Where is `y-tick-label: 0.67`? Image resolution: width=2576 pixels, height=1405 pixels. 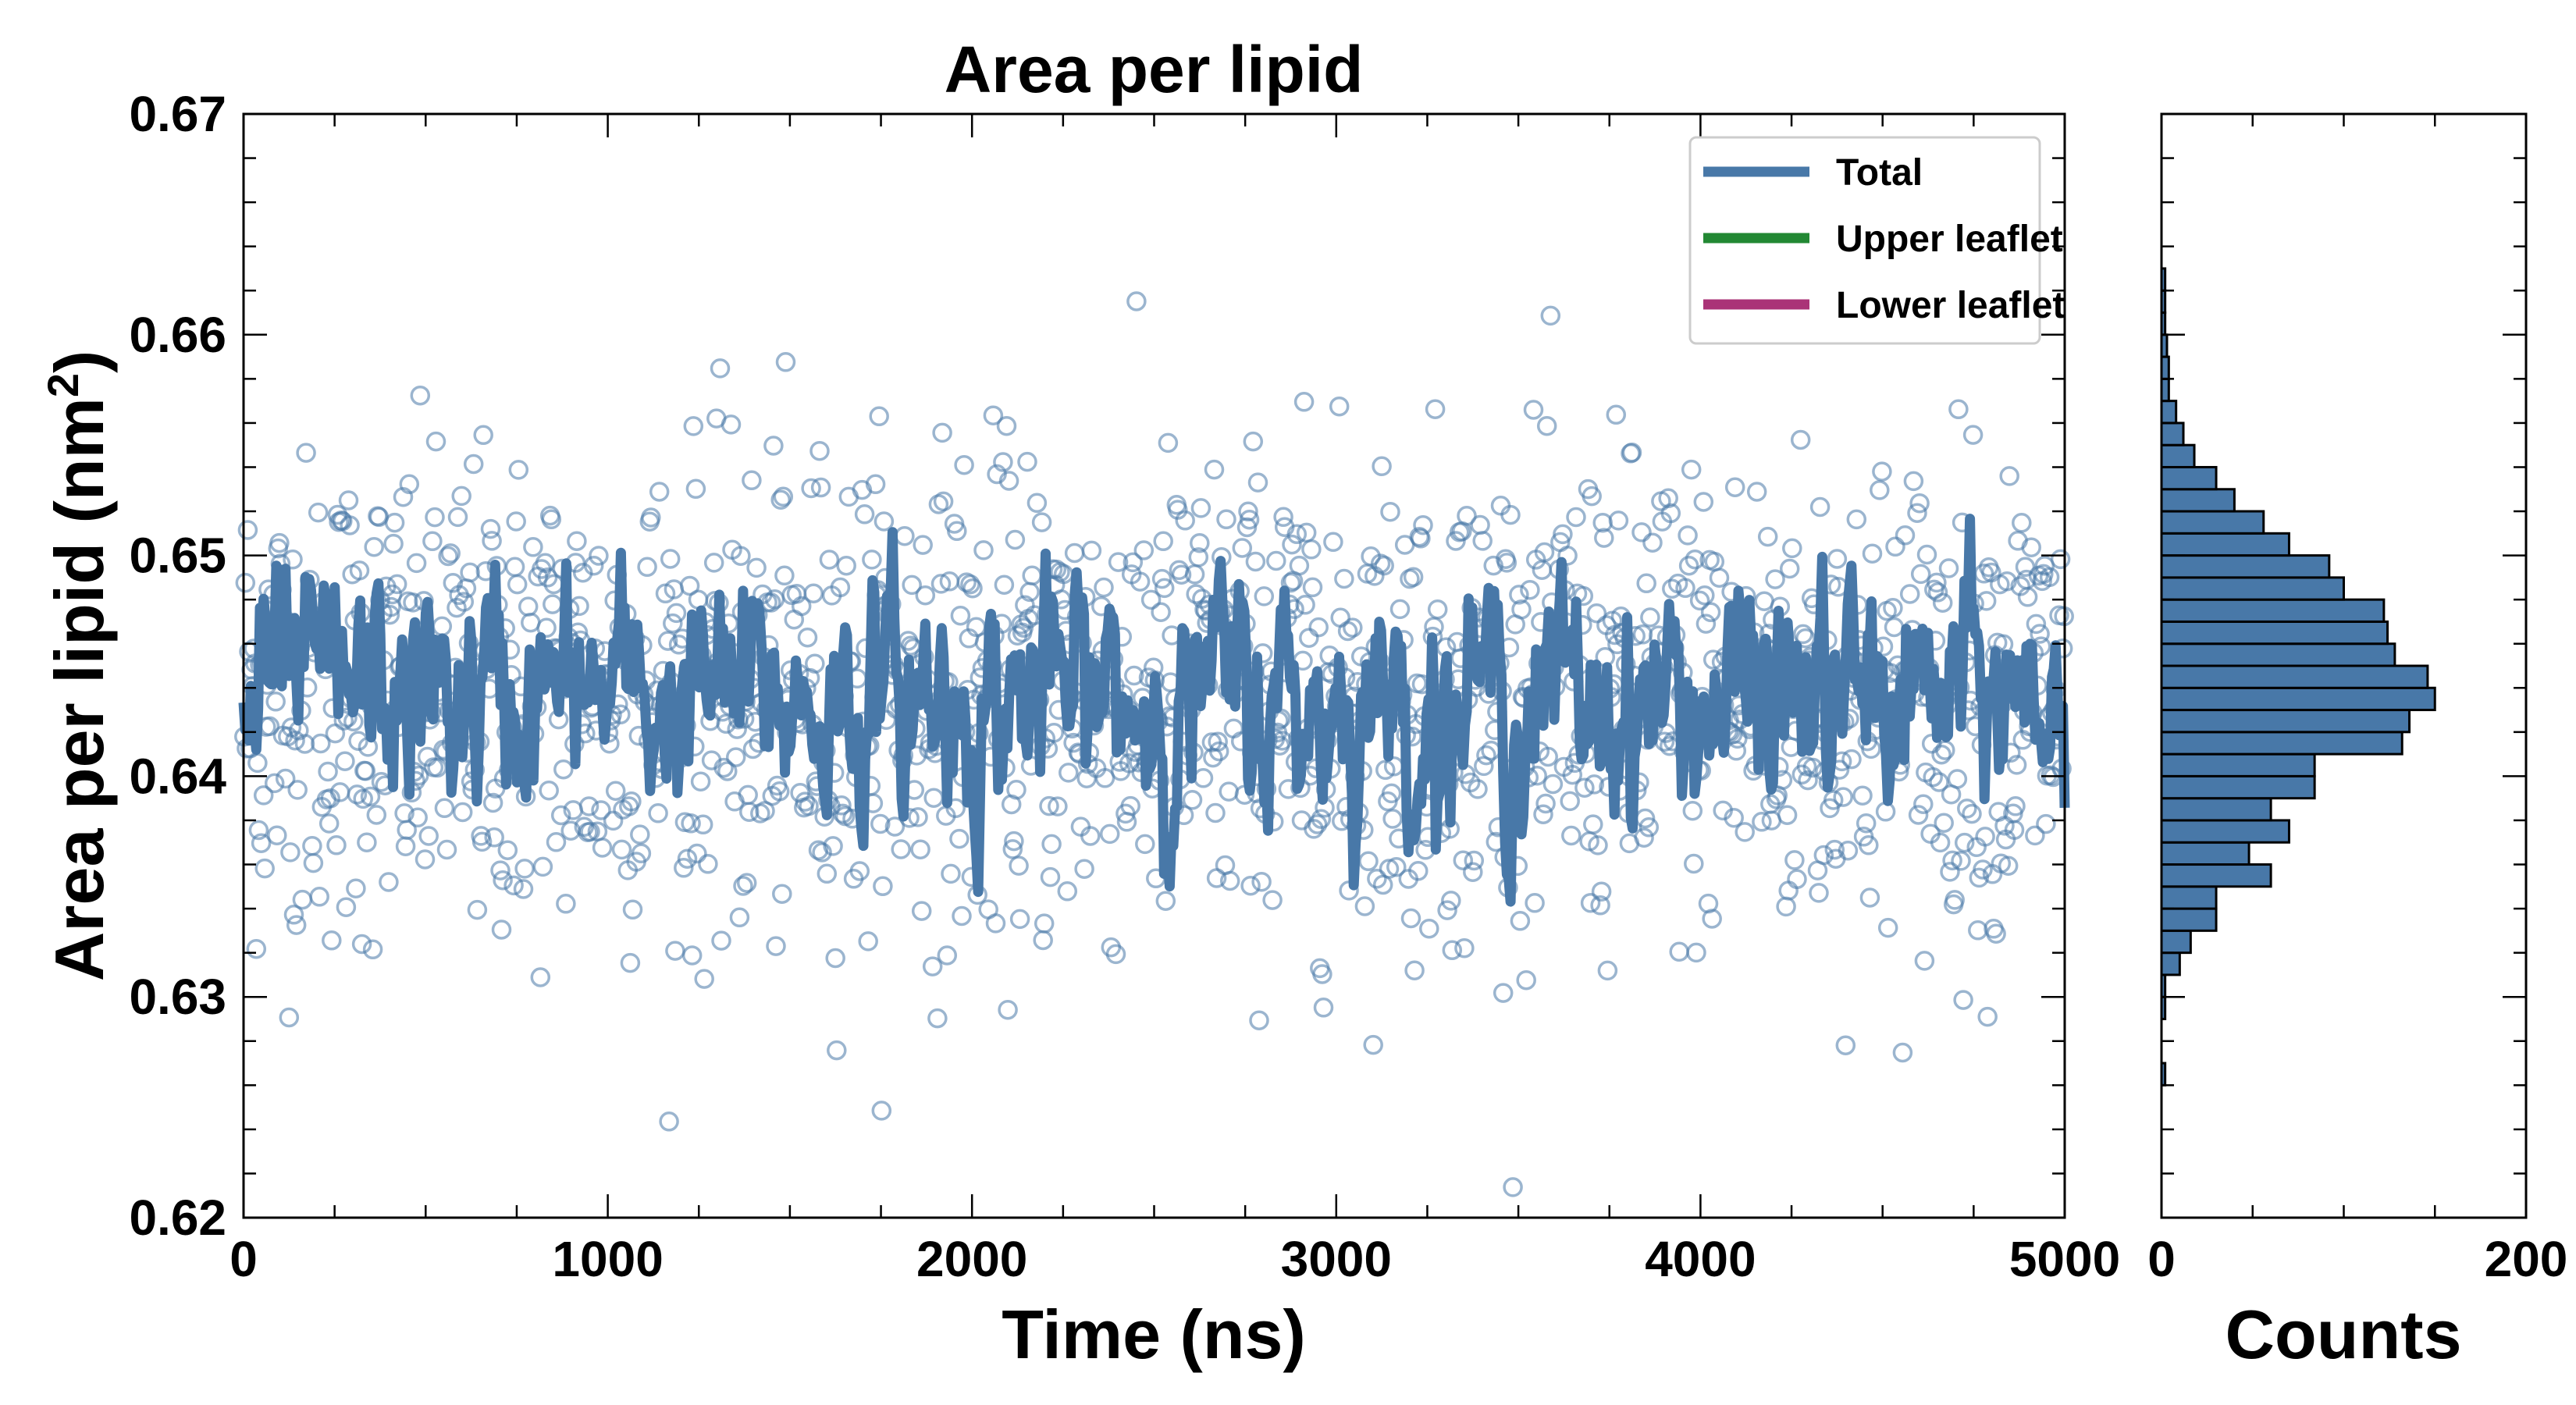
y-tick-label: 0.67 is located at coordinates (177, 114).